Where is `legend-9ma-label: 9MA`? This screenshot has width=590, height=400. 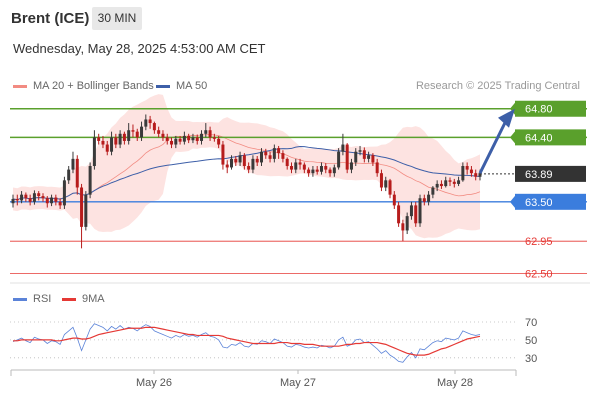
legend-9ma-label: 9MA is located at coordinates (93, 299).